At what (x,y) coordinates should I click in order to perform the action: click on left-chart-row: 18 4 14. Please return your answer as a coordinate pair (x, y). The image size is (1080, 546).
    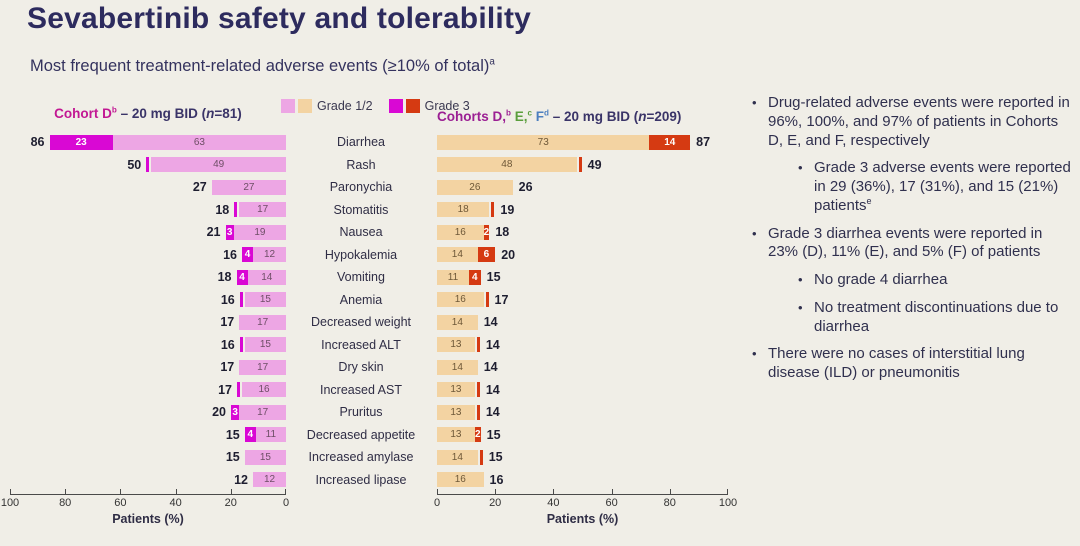
    Looking at the image, I should click on (148, 277).